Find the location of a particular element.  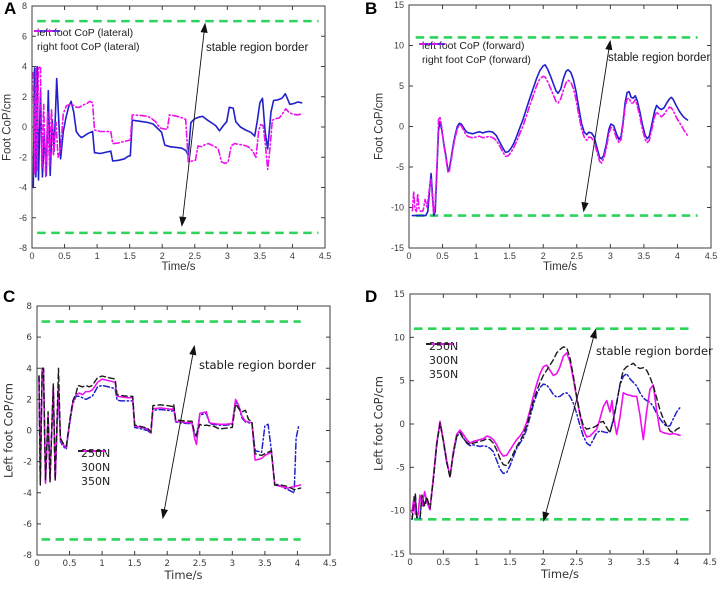

series-left-foot-cop-lateral- is located at coordinates (167, 127).